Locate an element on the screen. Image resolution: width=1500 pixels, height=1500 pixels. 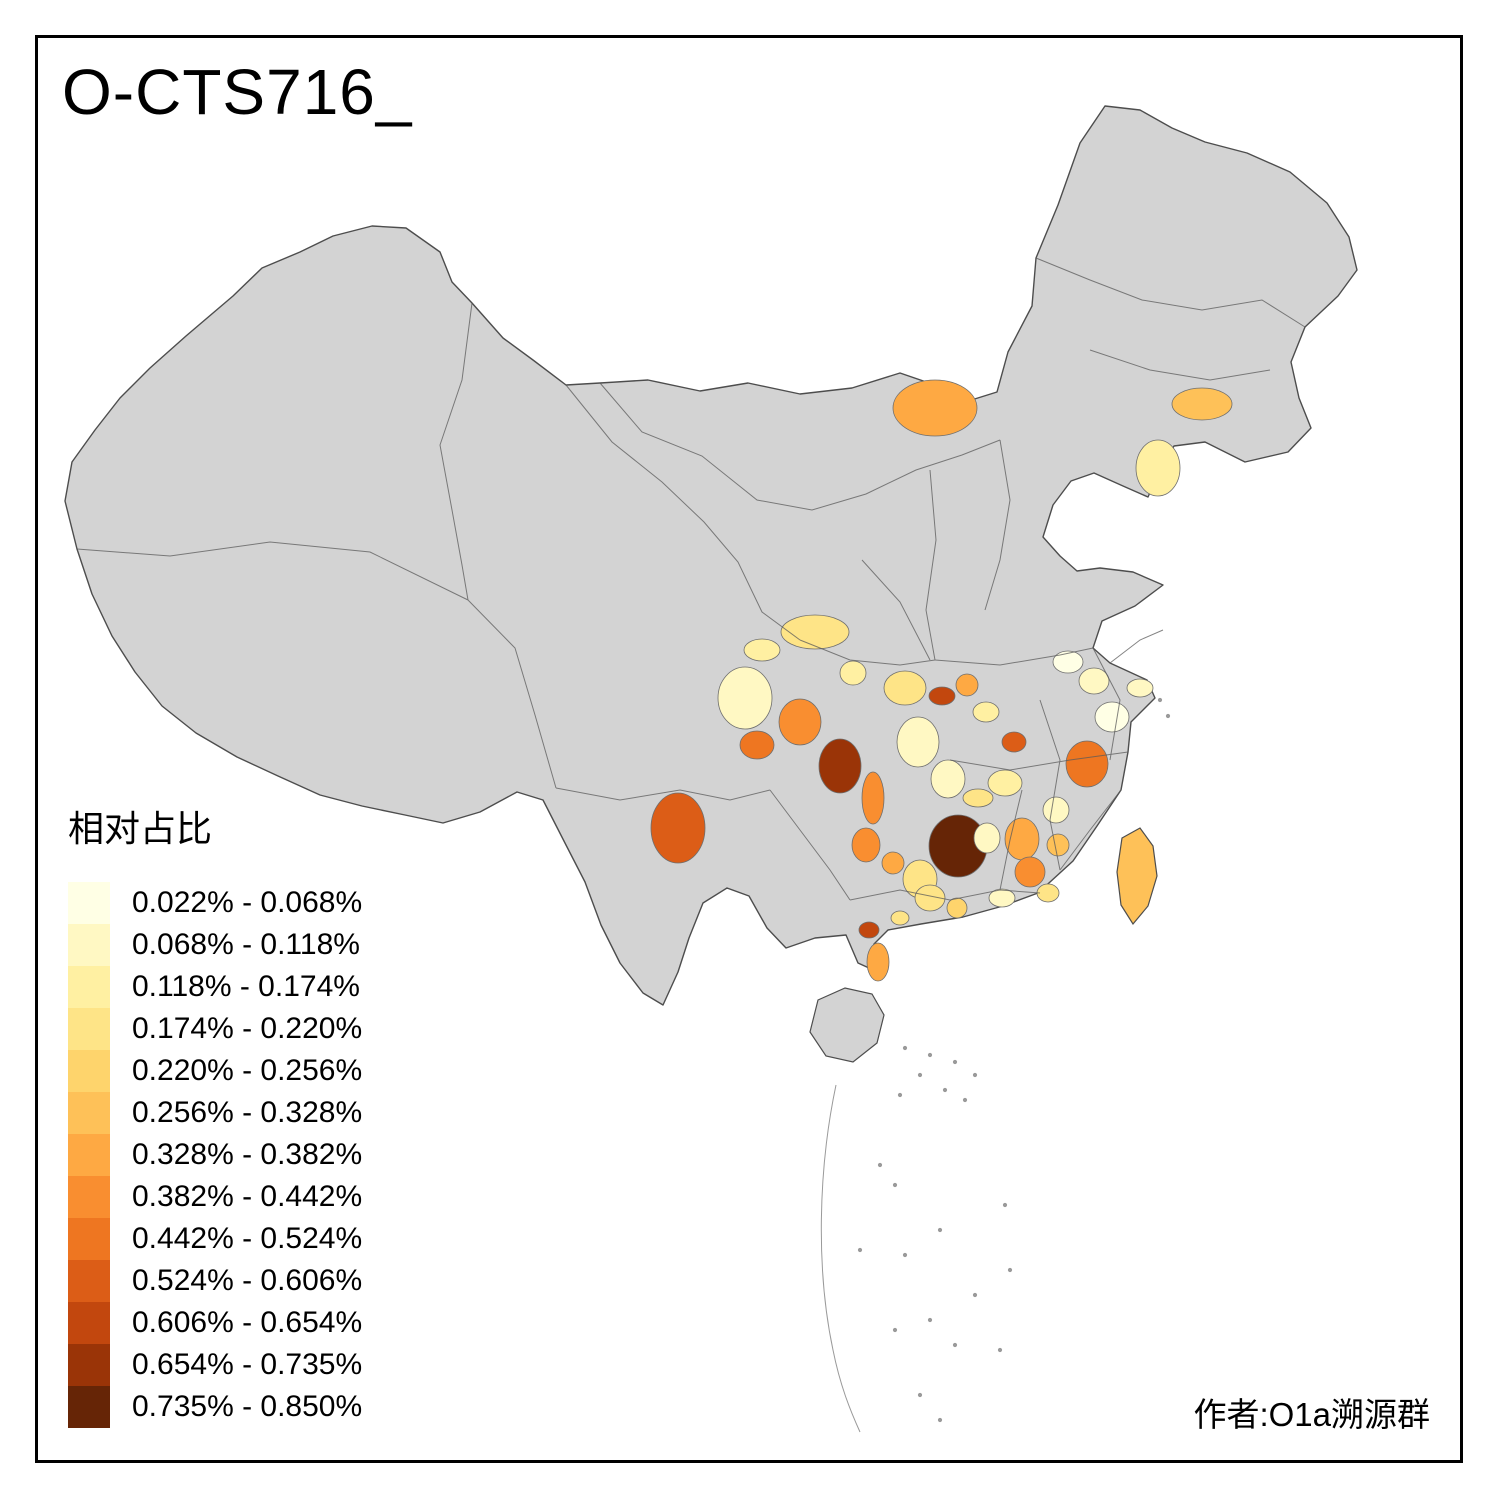
legend-item: 0.524% - 0.606% is located at coordinates (215, 1281).